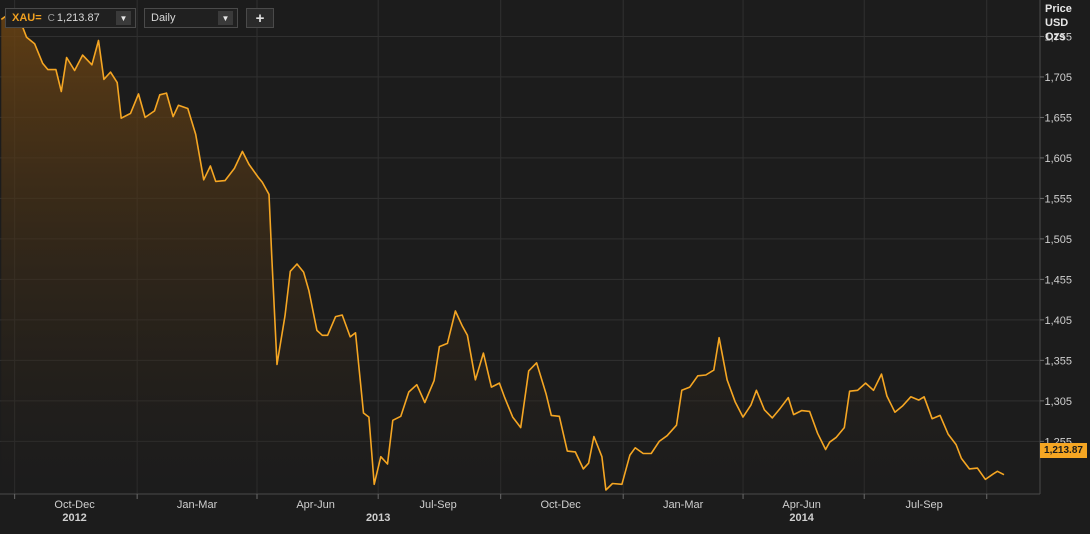  I want to click on y-tick-label: 1,505, so click(1058, 240).